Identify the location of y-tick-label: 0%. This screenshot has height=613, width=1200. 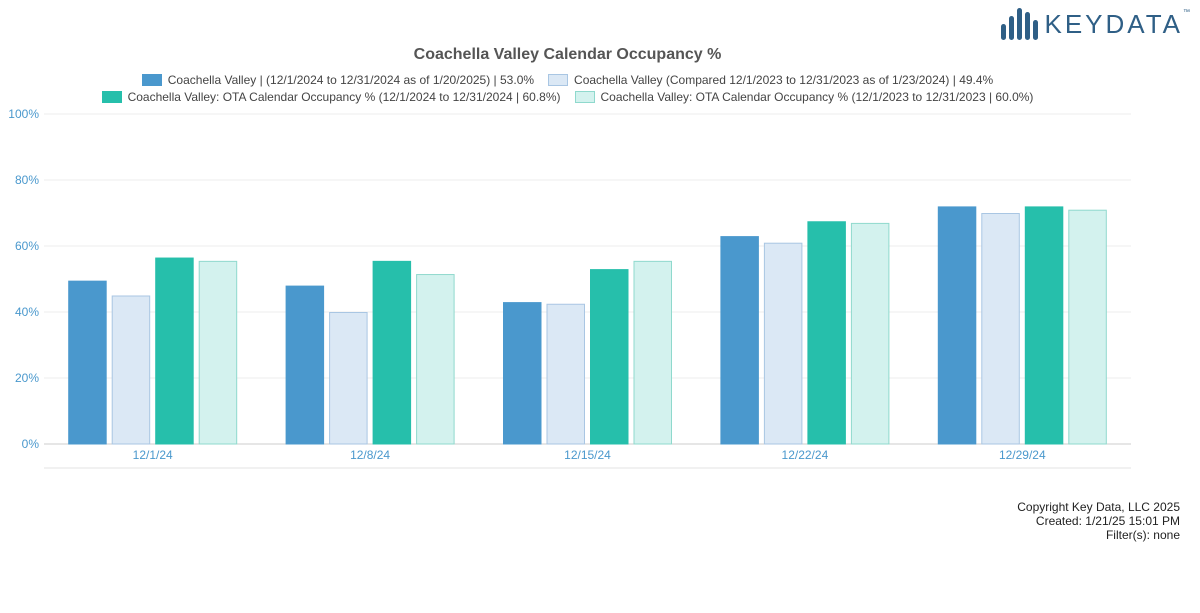
(31, 444).